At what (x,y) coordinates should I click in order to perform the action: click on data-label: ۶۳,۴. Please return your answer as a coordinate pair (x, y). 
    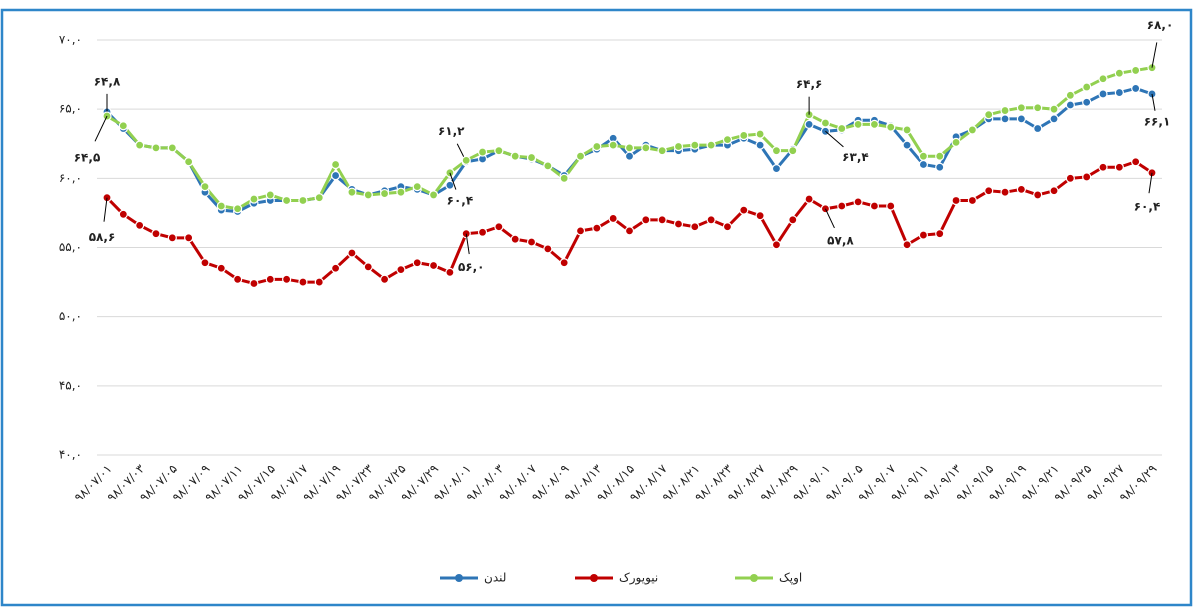
    Looking at the image, I should click on (855, 157).